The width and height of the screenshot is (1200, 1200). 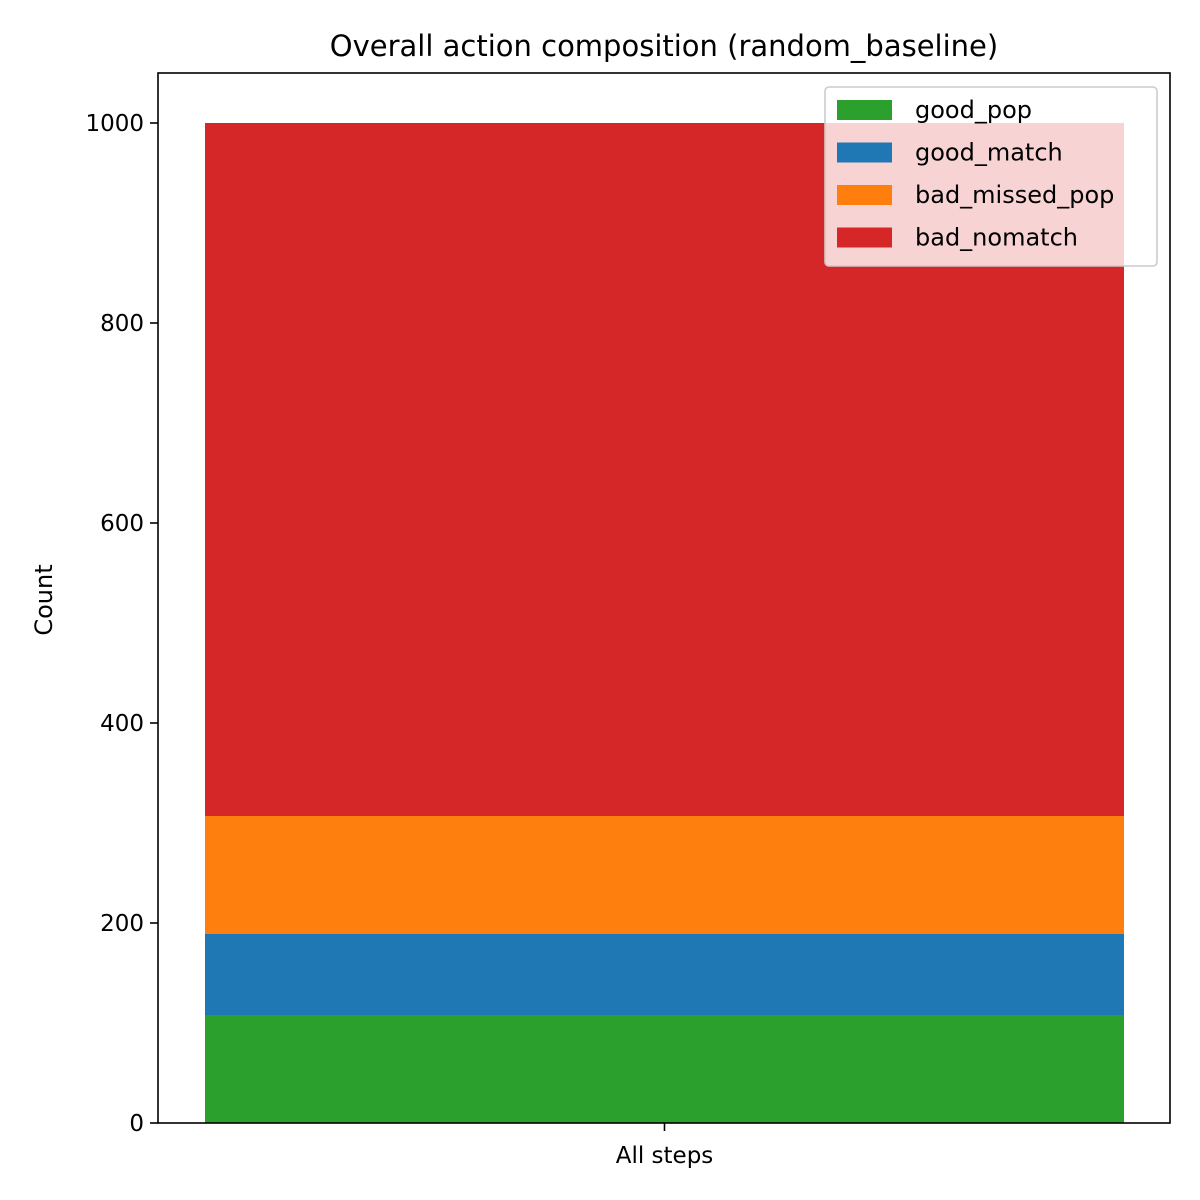 What do you see at coordinates (122, 724) in the screenshot?
I see `y-tick-label: 400` at bounding box center [122, 724].